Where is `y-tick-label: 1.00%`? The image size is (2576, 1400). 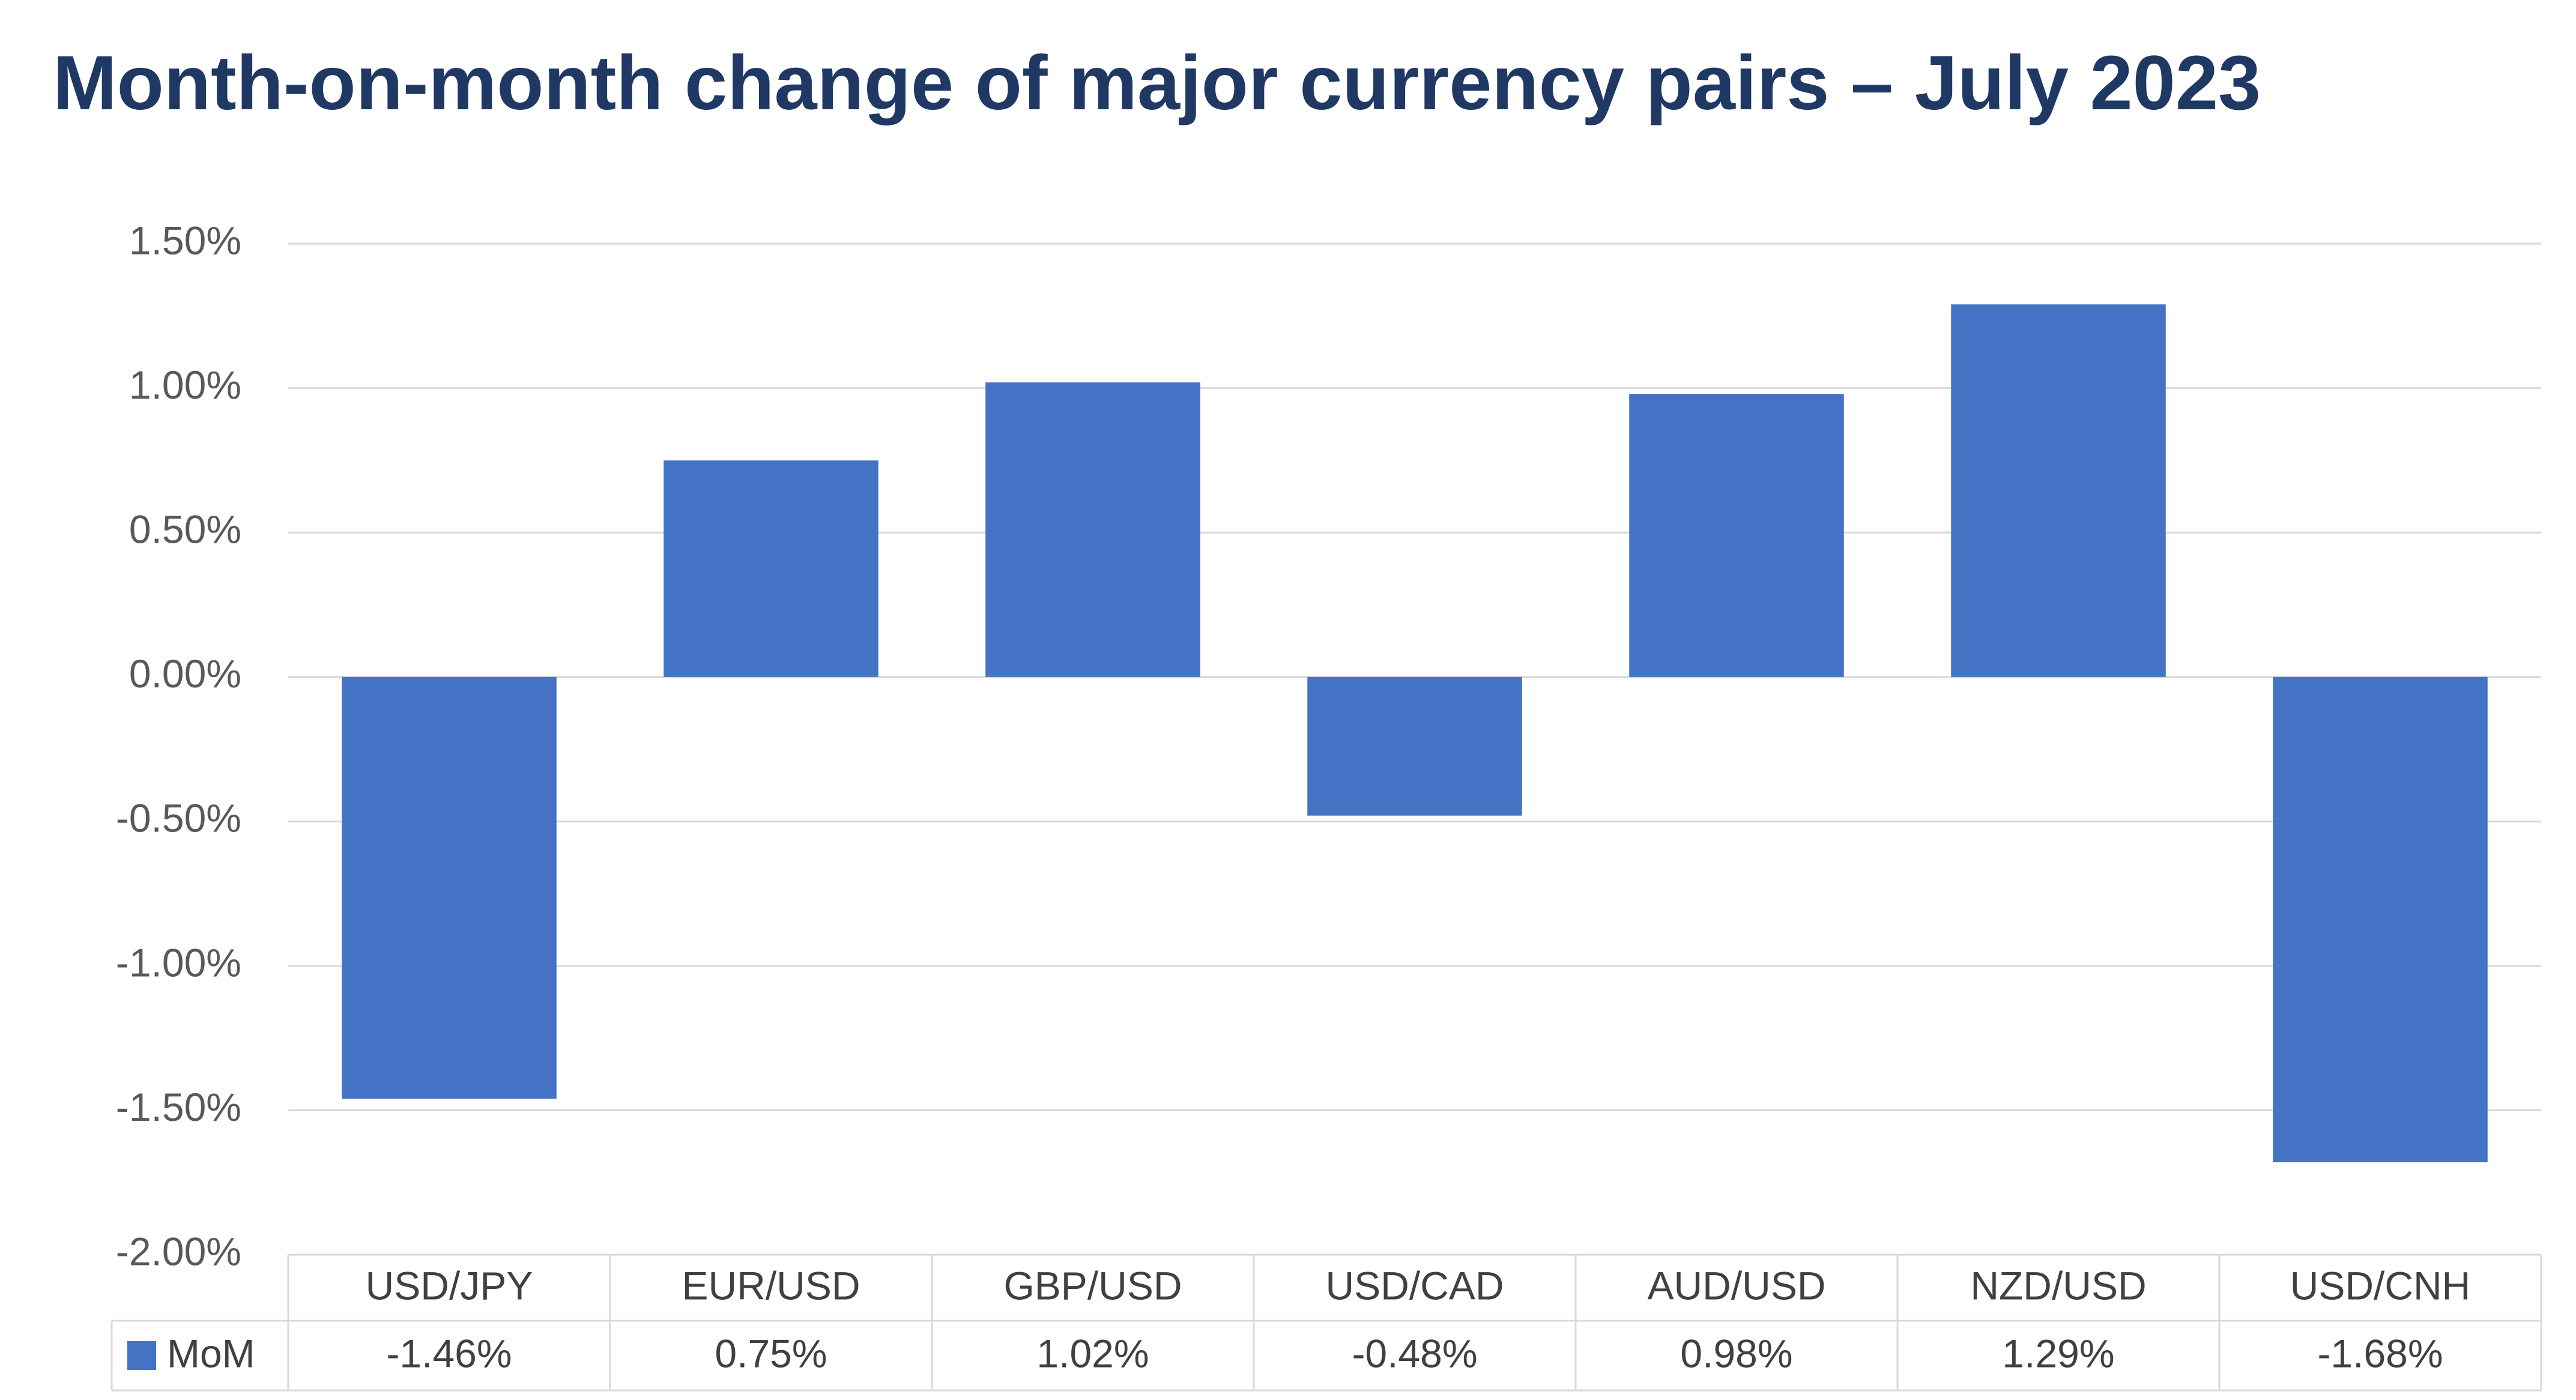
y-tick-label: 1.00% is located at coordinates (185, 385).